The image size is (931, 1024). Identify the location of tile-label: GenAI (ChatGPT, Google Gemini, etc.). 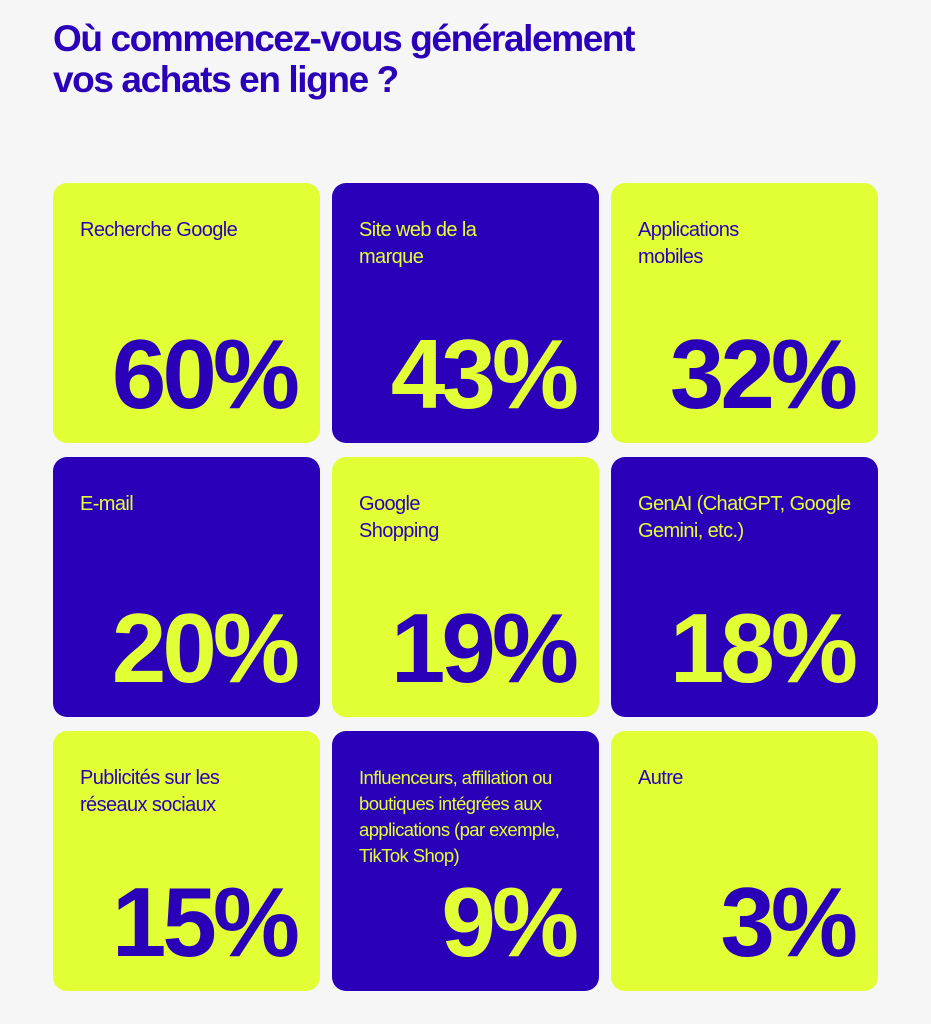
(744, 517).